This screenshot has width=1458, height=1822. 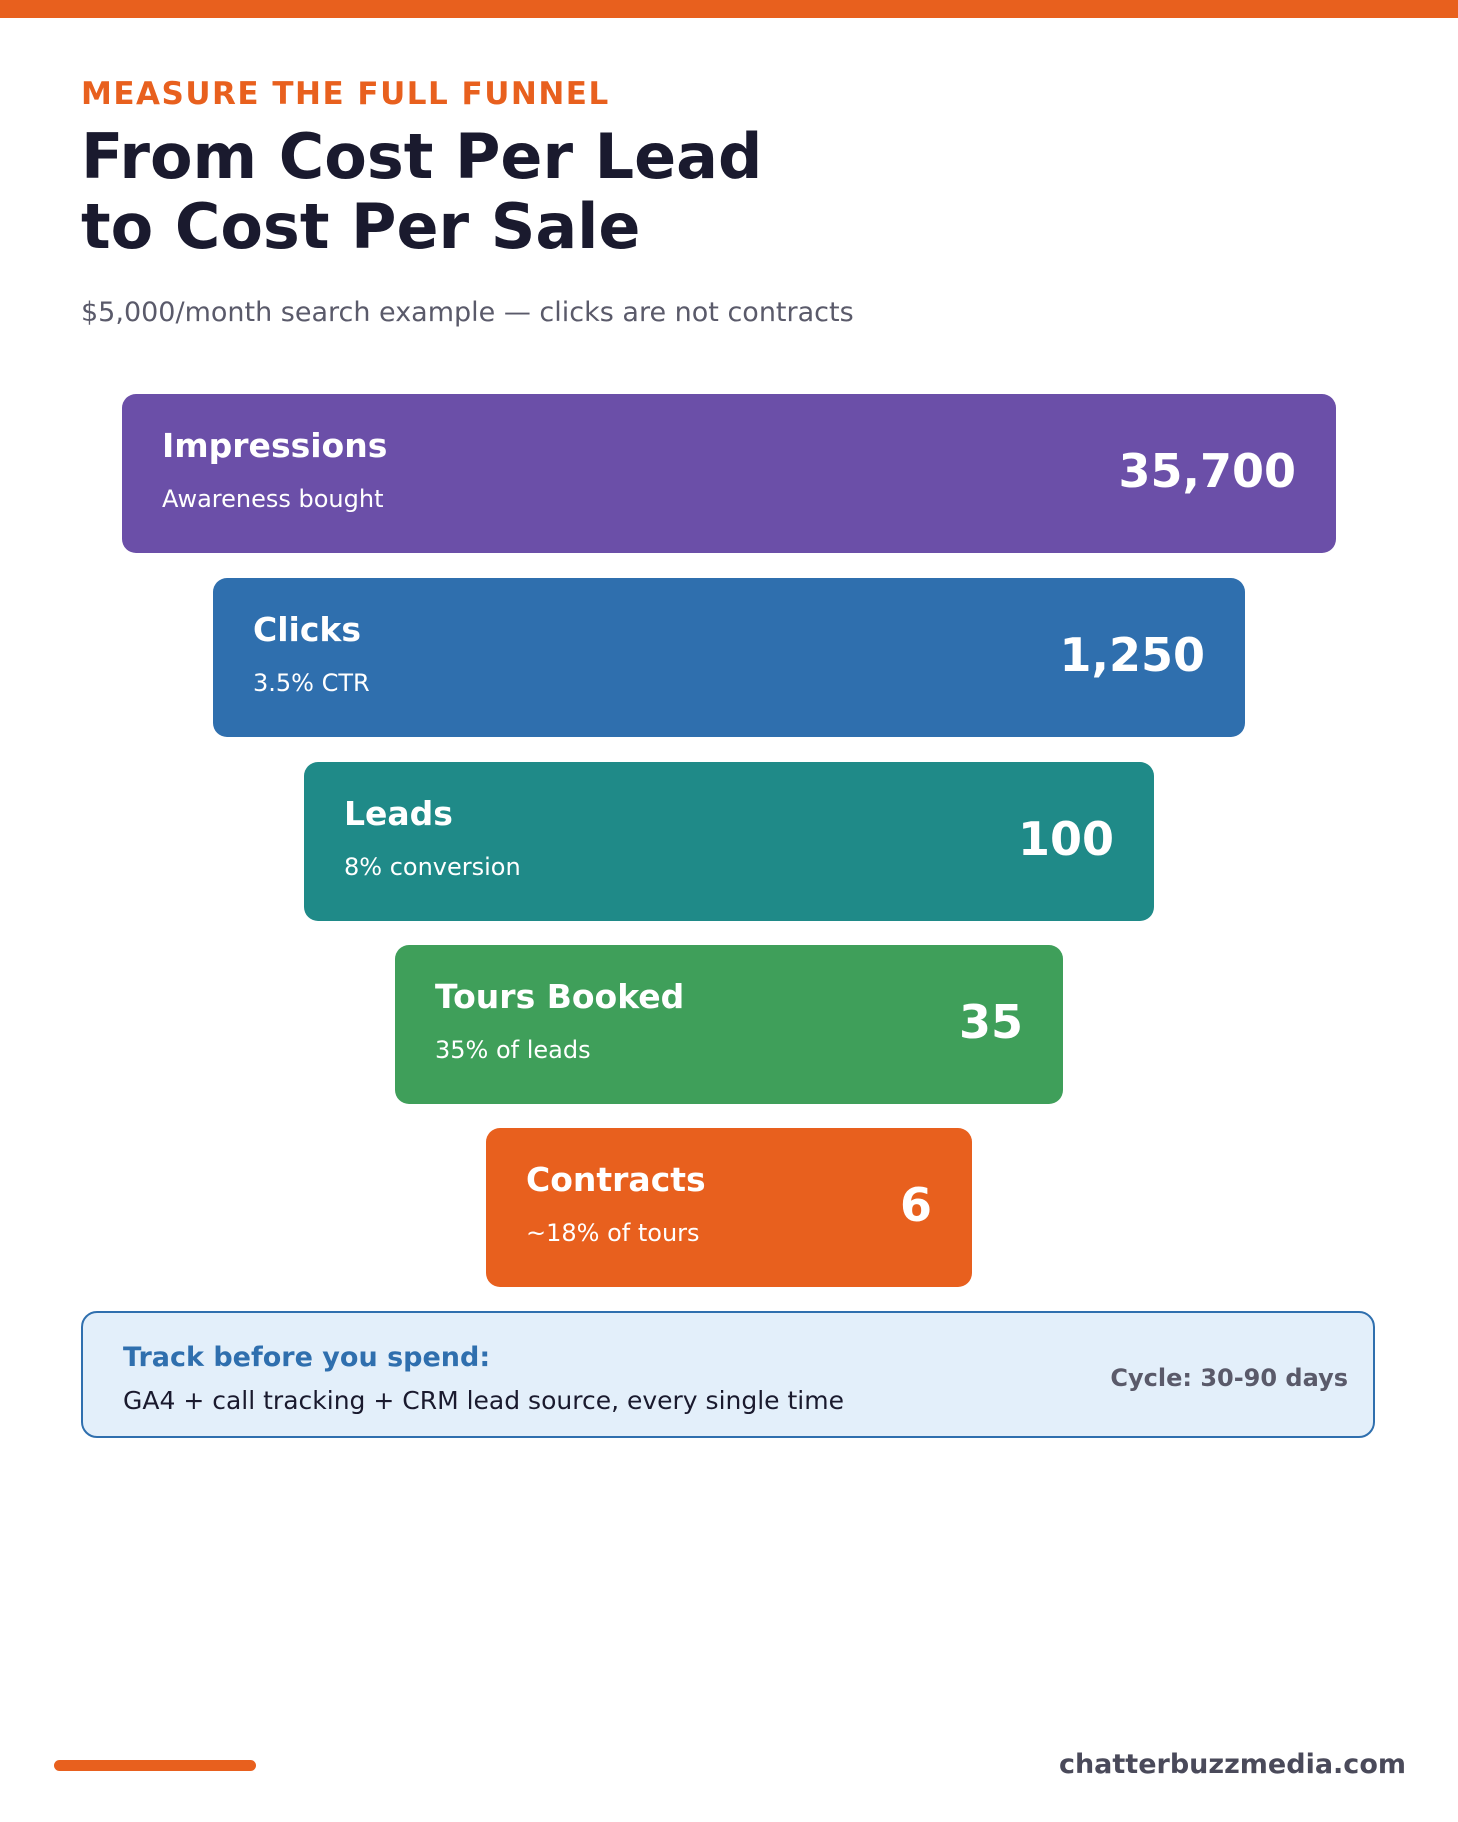 What do you see at coordinates (560, 996) in the screenshot?
I see `stage-label: Tours Booked` at bounding box center [560, 996].